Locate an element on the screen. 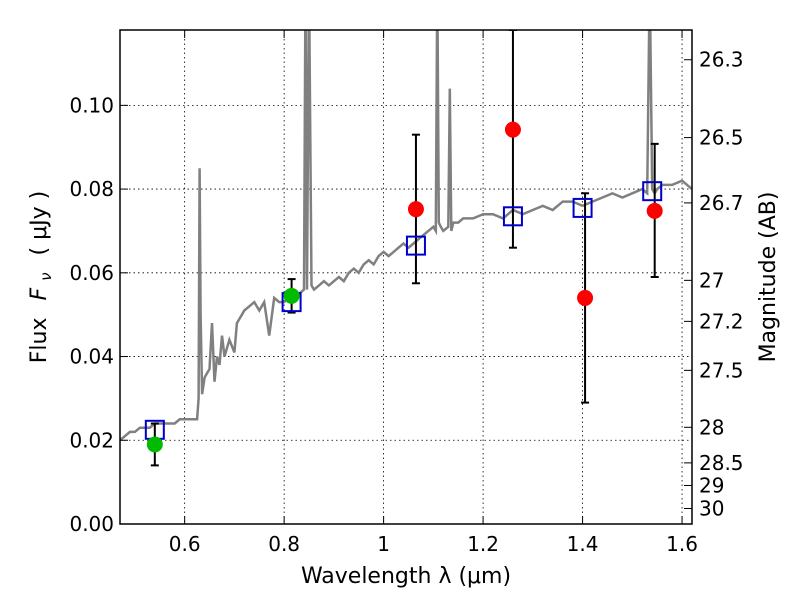 Image resolution: width=800 pixels, height=600 pixels. y-tick-label: 0.02 is located at coordinates (91, 440).